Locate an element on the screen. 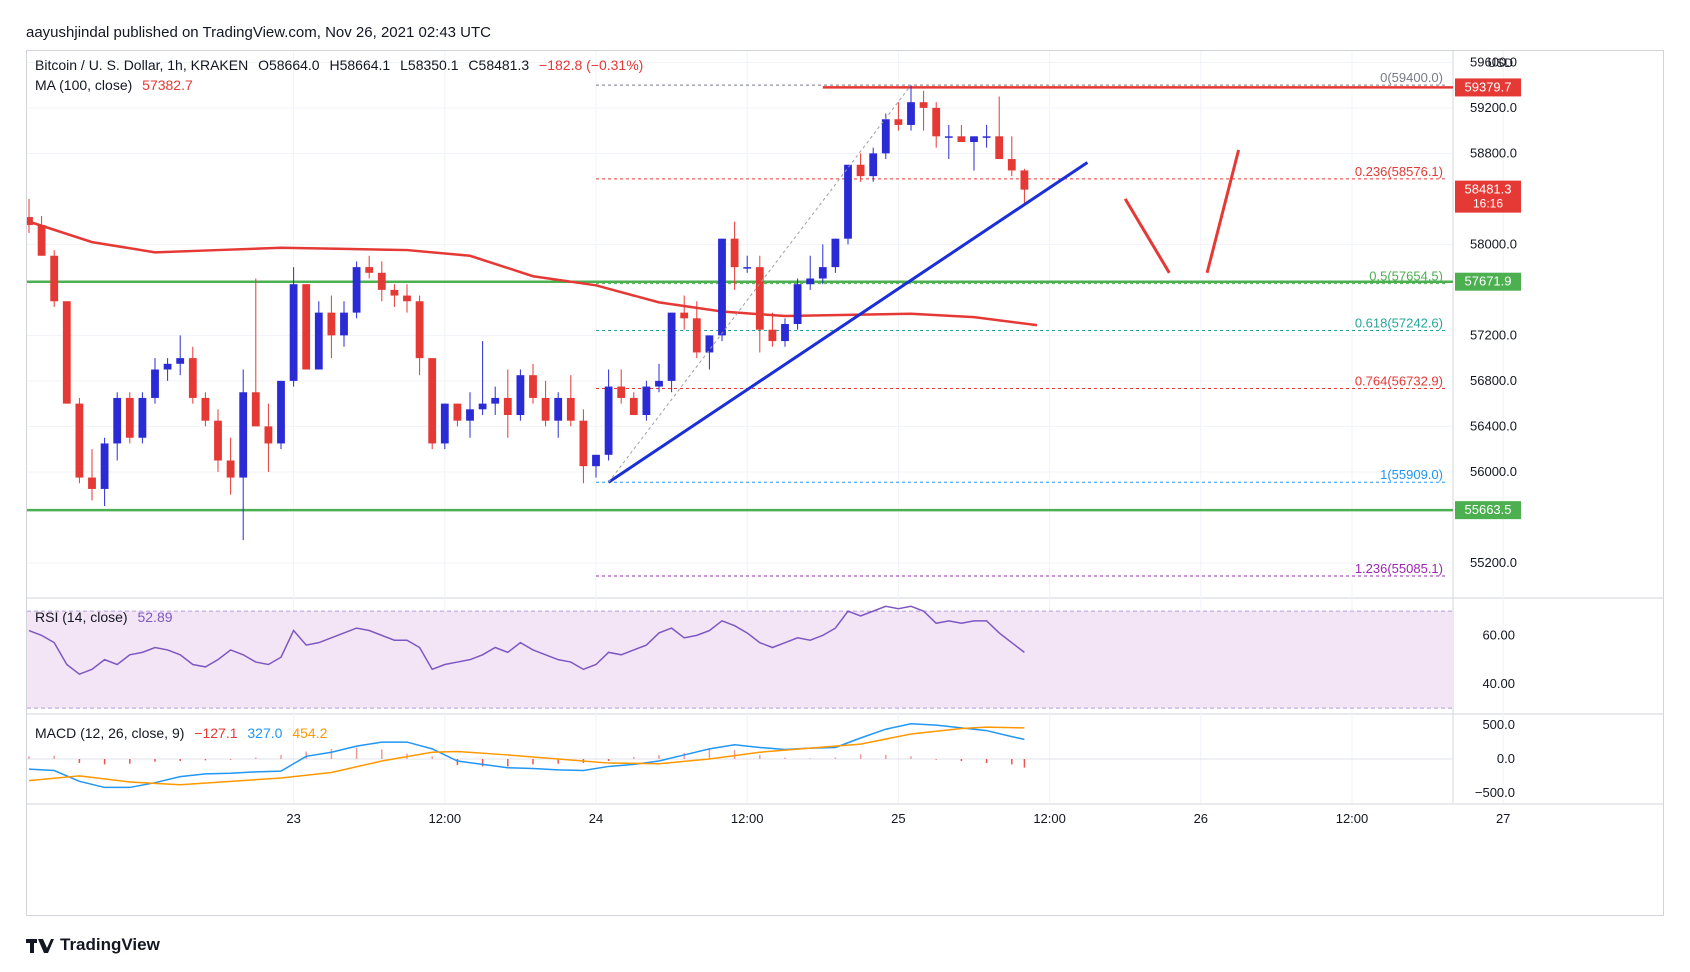 This screenshot has height=972, width=1690. ma-value: 57382.7 is located at coordinates (167, 85).